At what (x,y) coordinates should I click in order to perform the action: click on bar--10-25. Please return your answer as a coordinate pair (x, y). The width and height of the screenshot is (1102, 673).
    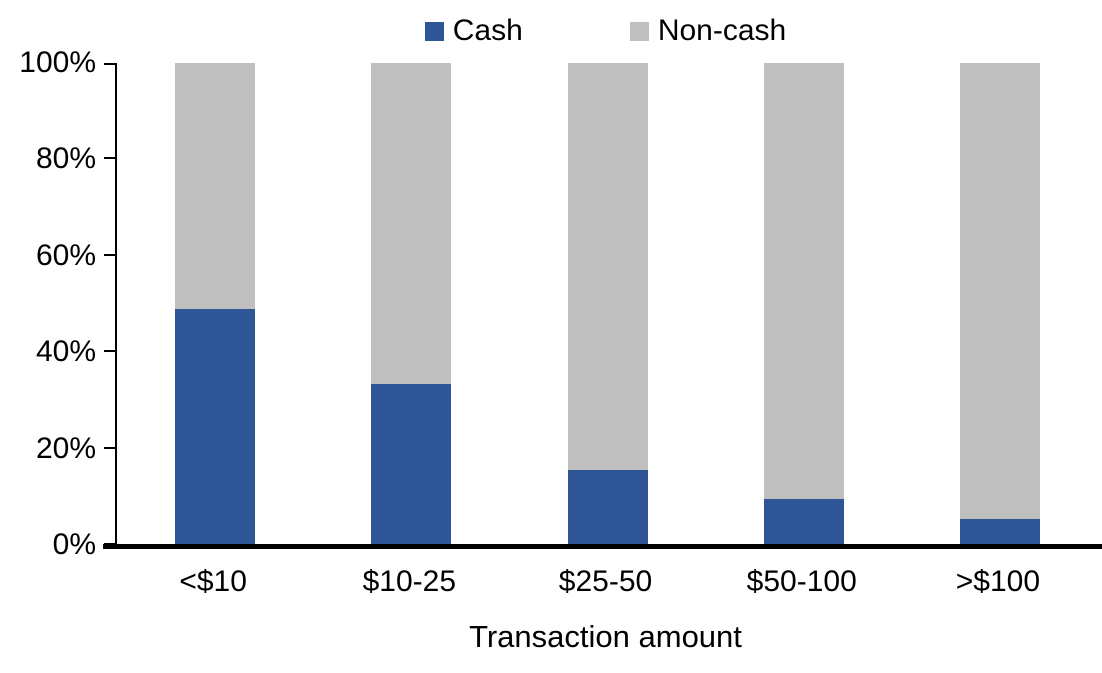
    Looking at the image, I should click on (411, 304).